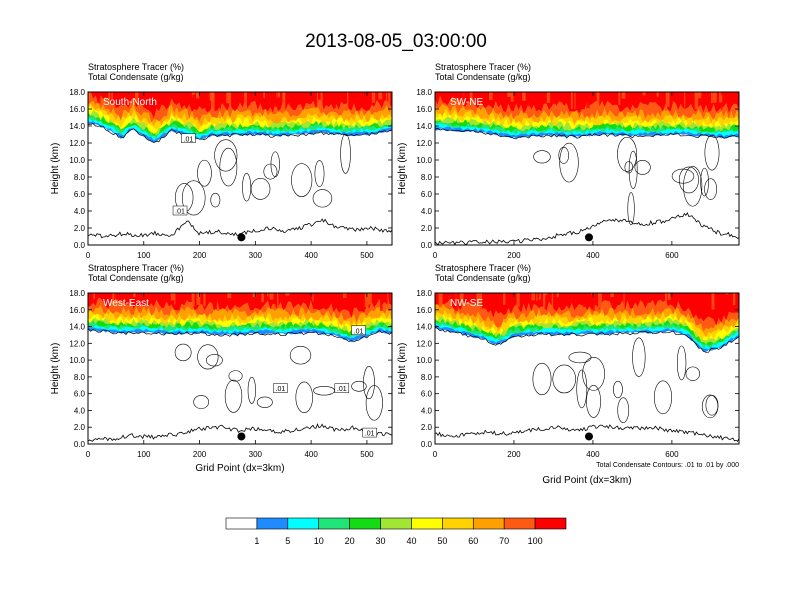 Image resolution: width=792 pixels, height=612 pixels. What do you see at coordinates (369, 432) in the screenshot?
I see `contour-label: .01` at bounding box center [369, 432].